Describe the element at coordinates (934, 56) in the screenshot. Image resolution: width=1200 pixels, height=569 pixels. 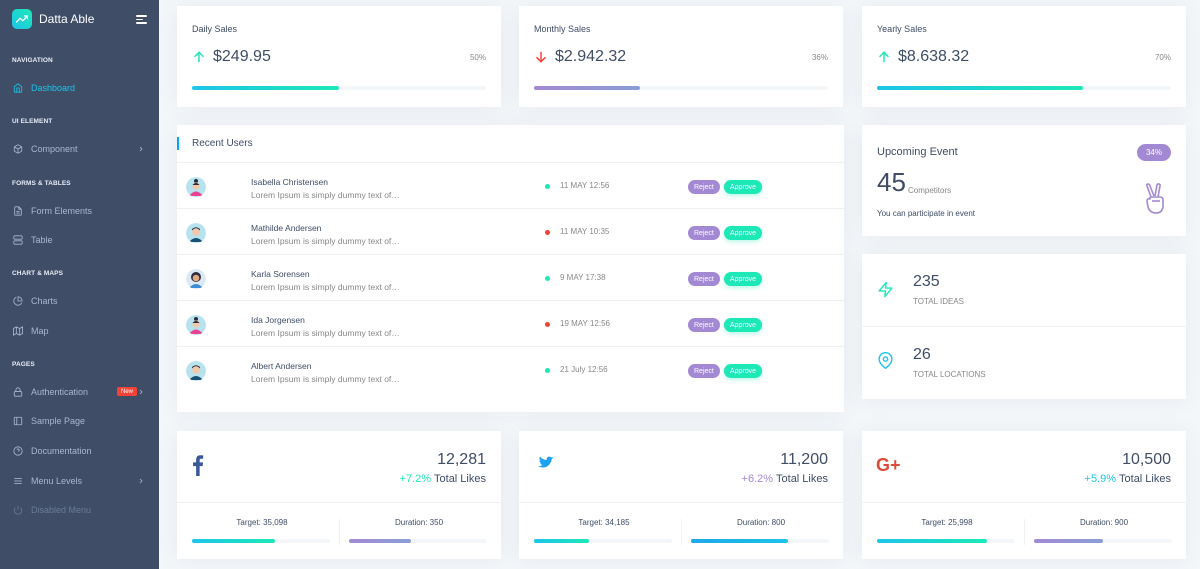
I see `sales-amount: $8.638.32` at that location.